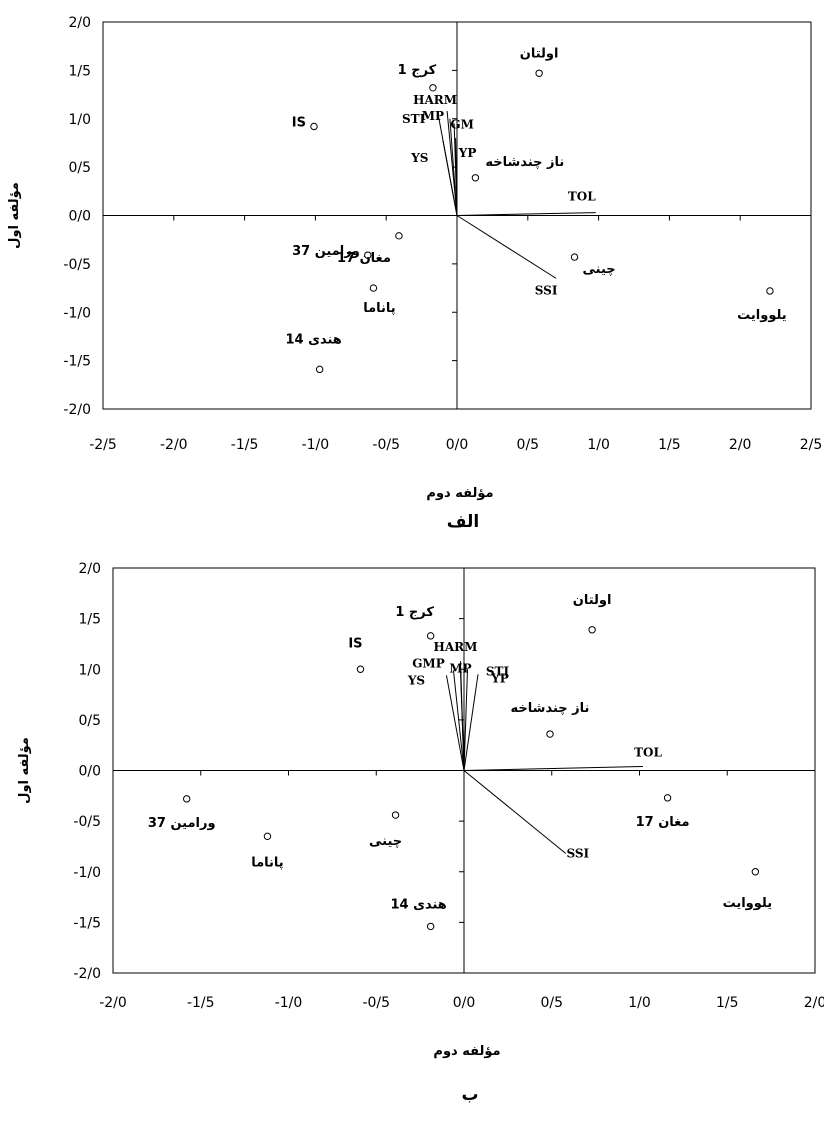 This screenshot has width=824, height=1121. Describe the element at coordinates (471, 722) in the screenshot. I see `vector-yp` at that location.